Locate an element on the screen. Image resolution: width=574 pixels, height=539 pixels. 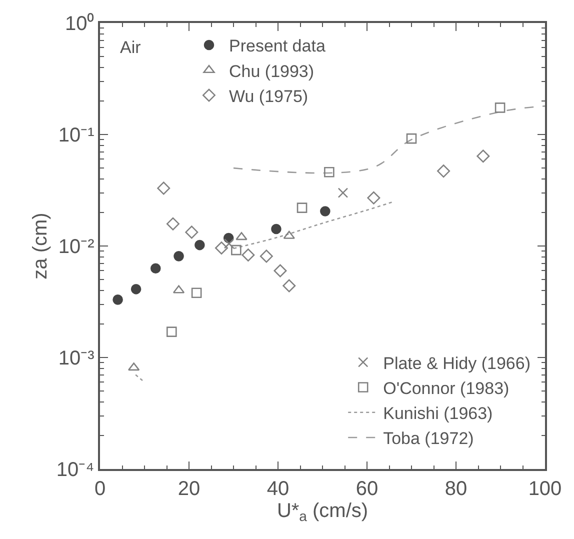
legend-label: Wu (1975) is located at coordinates (268, 96).